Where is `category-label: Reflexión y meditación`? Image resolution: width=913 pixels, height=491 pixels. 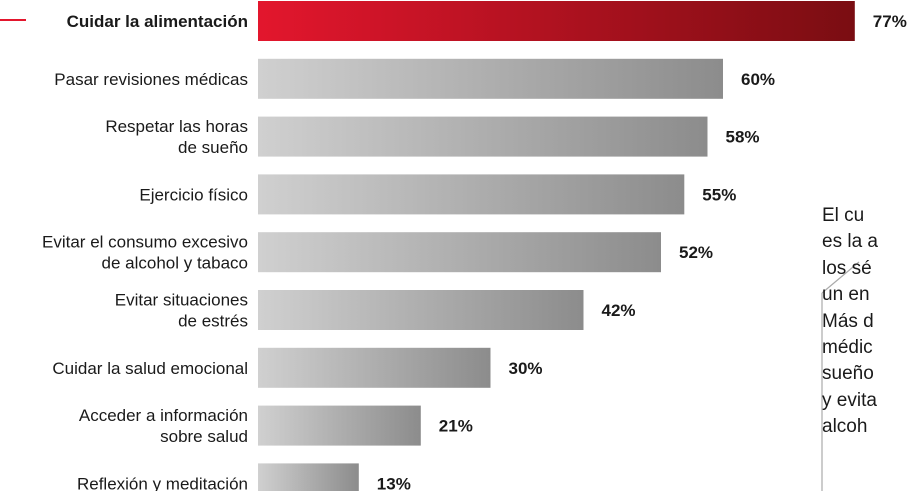
category-label: Reflexión y meditación is located at coordinates (162, 482).